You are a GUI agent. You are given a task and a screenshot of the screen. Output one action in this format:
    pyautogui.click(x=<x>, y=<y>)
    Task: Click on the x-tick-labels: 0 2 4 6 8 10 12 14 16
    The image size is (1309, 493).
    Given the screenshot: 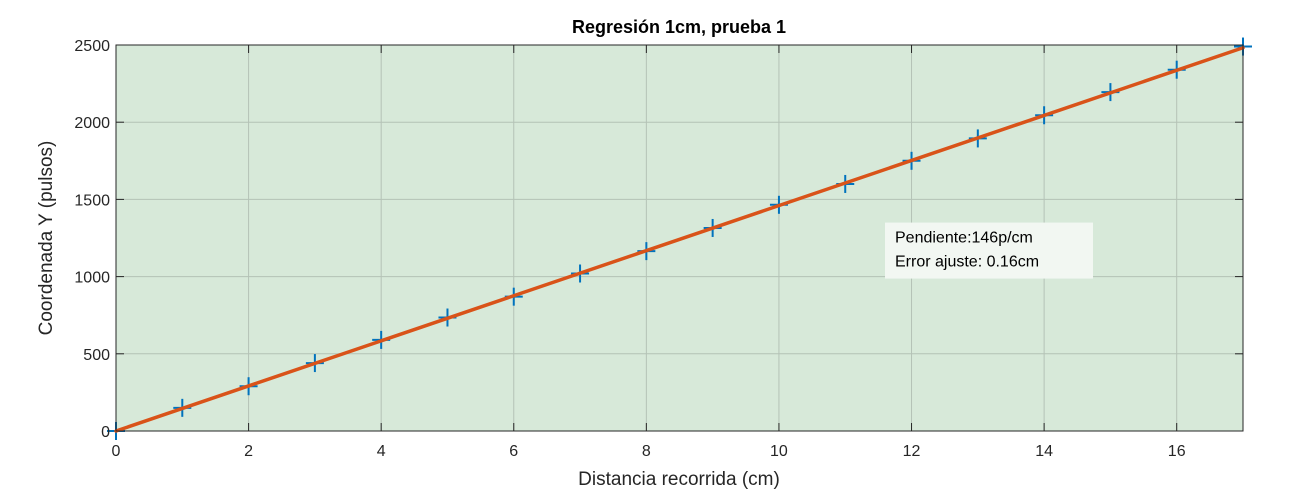 What is the action you would take?
    pyautogui.click(x=649, y=451)
    